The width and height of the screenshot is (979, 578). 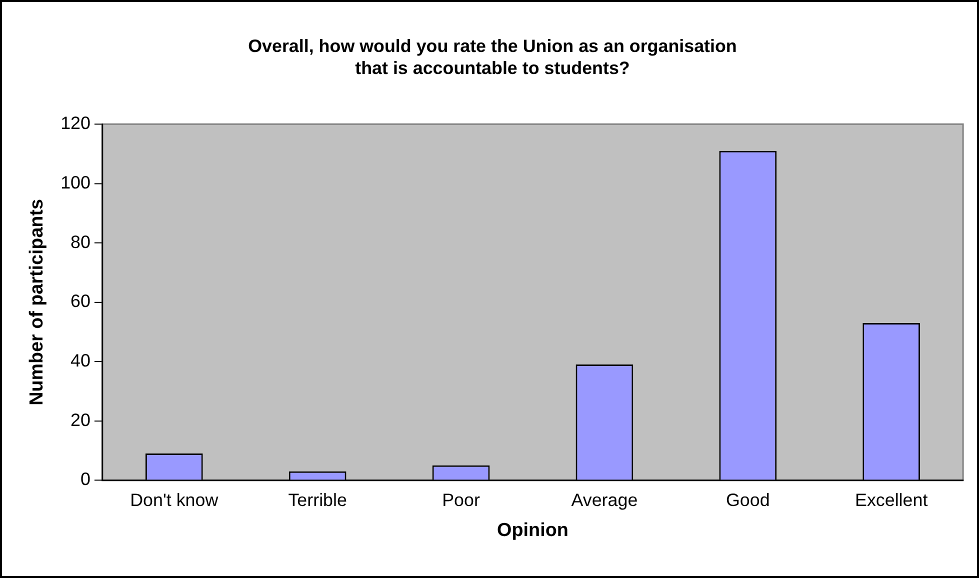 What do you see at coordinates (461, 500) in the screenshot?
I see `x-tick-label: Poor` at bounding box center [461, 500].